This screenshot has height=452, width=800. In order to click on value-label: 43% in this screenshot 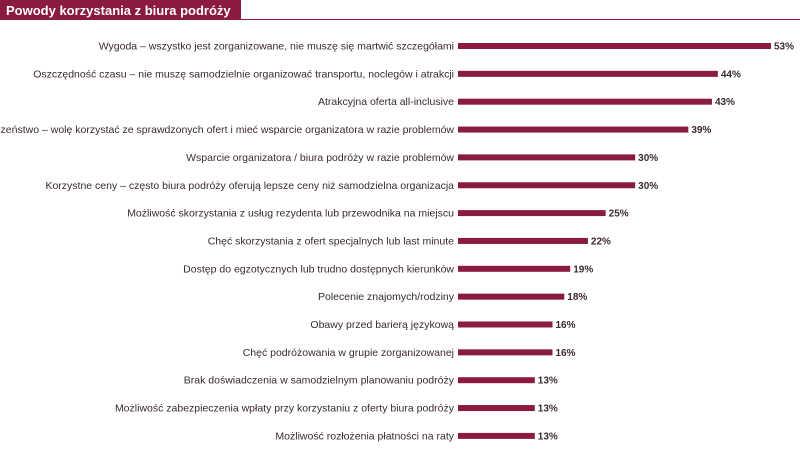, I will do `click(725, 102)`.